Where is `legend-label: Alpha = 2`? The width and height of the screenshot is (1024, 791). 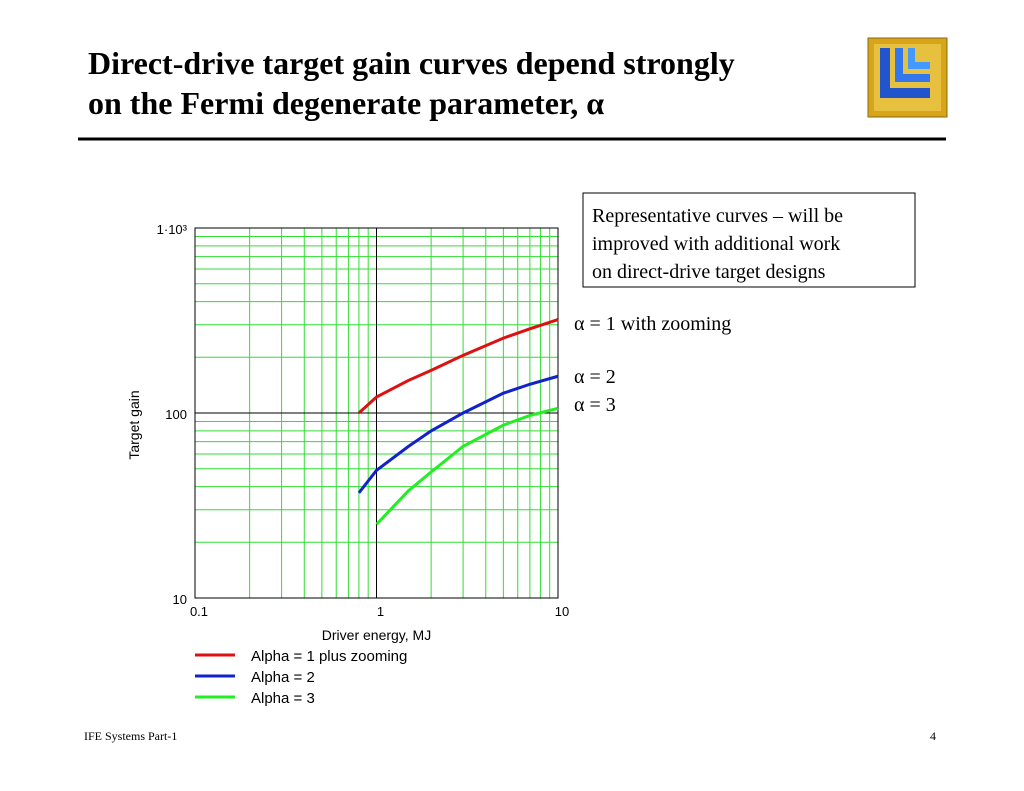
legend-label: Alpha = 2 is located at coordinates (283, 677).